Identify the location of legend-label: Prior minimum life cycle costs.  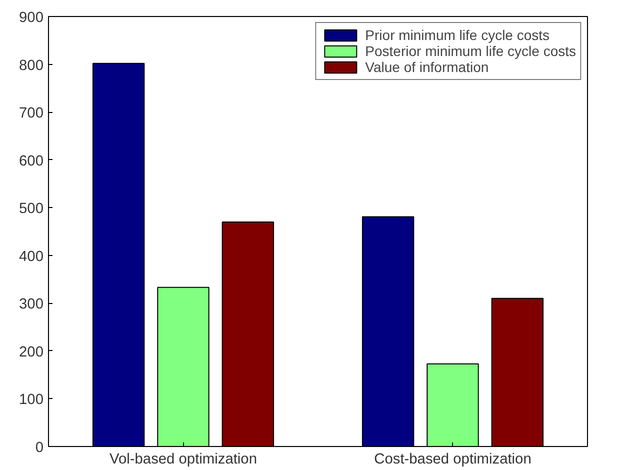
(457, 35).